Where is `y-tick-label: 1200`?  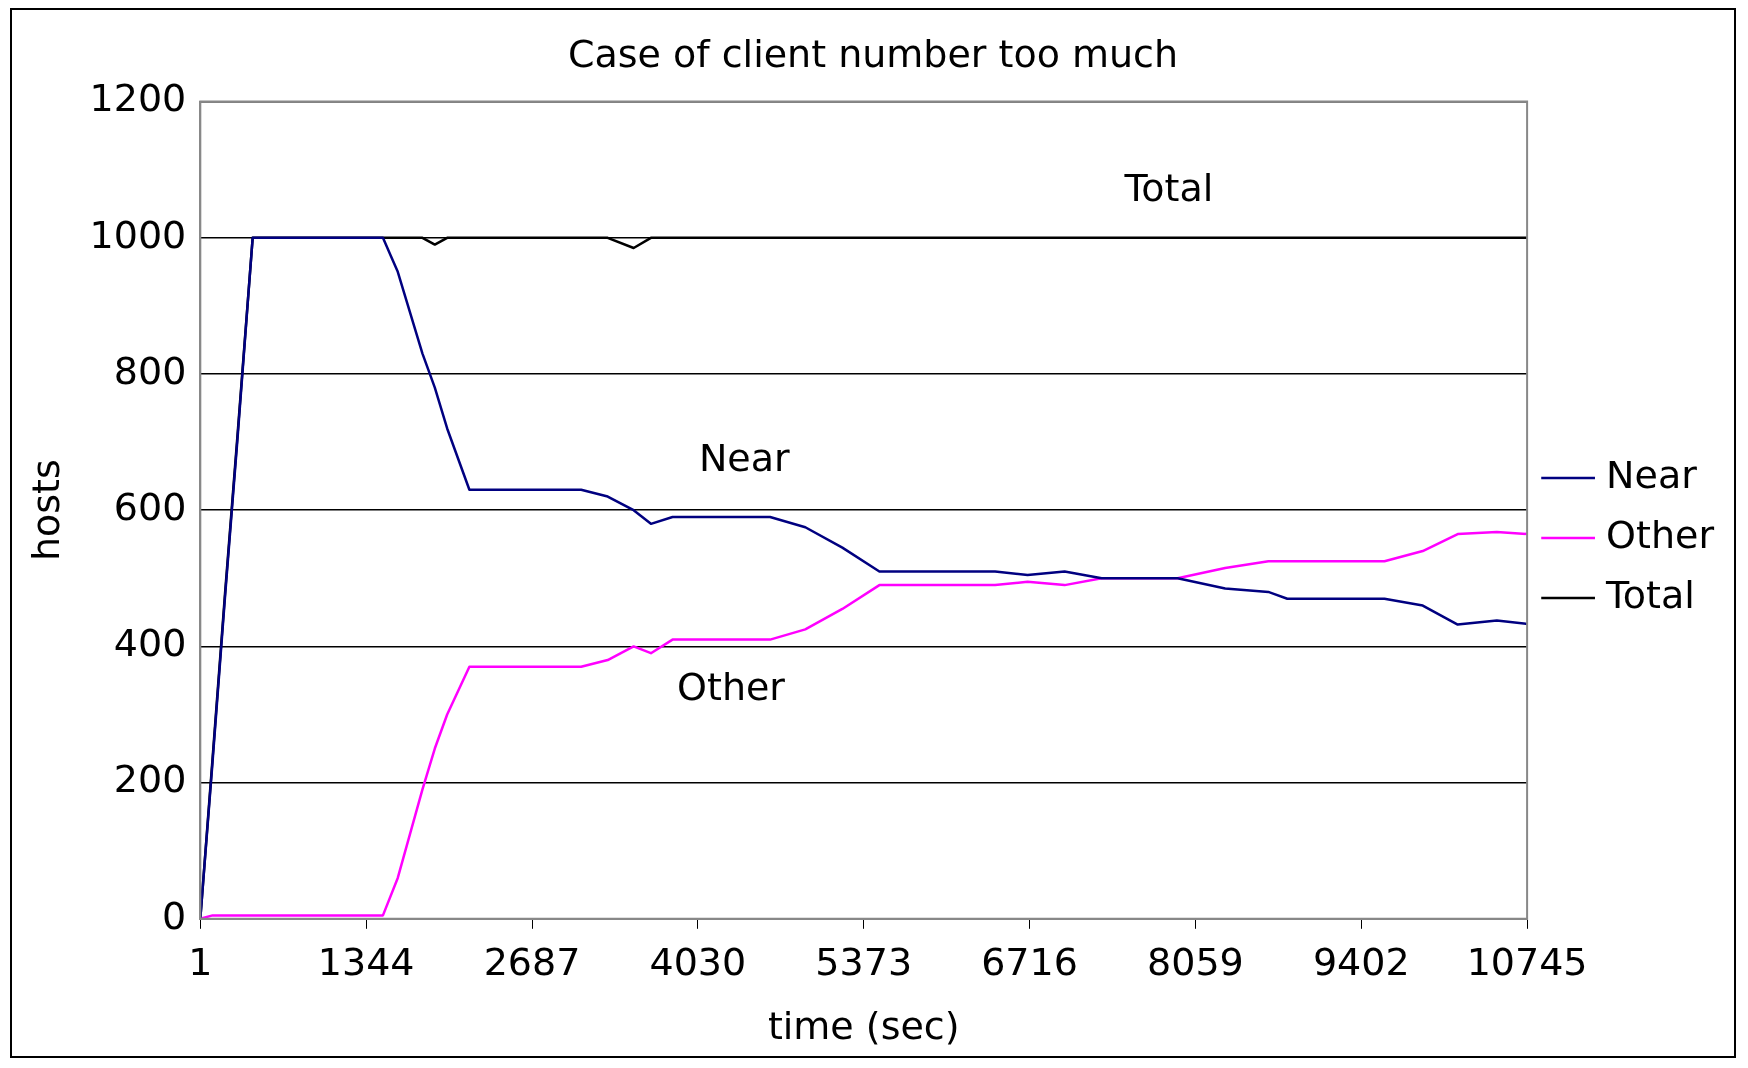 y-tick-label: 1200 is located at coordinates (138, 98).